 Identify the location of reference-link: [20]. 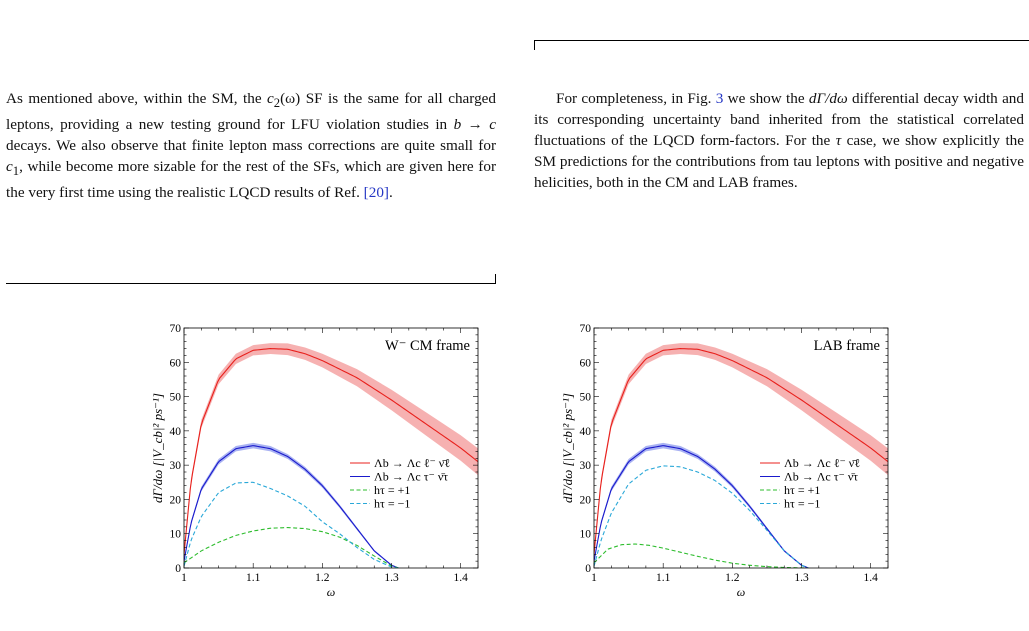
(376, 193).